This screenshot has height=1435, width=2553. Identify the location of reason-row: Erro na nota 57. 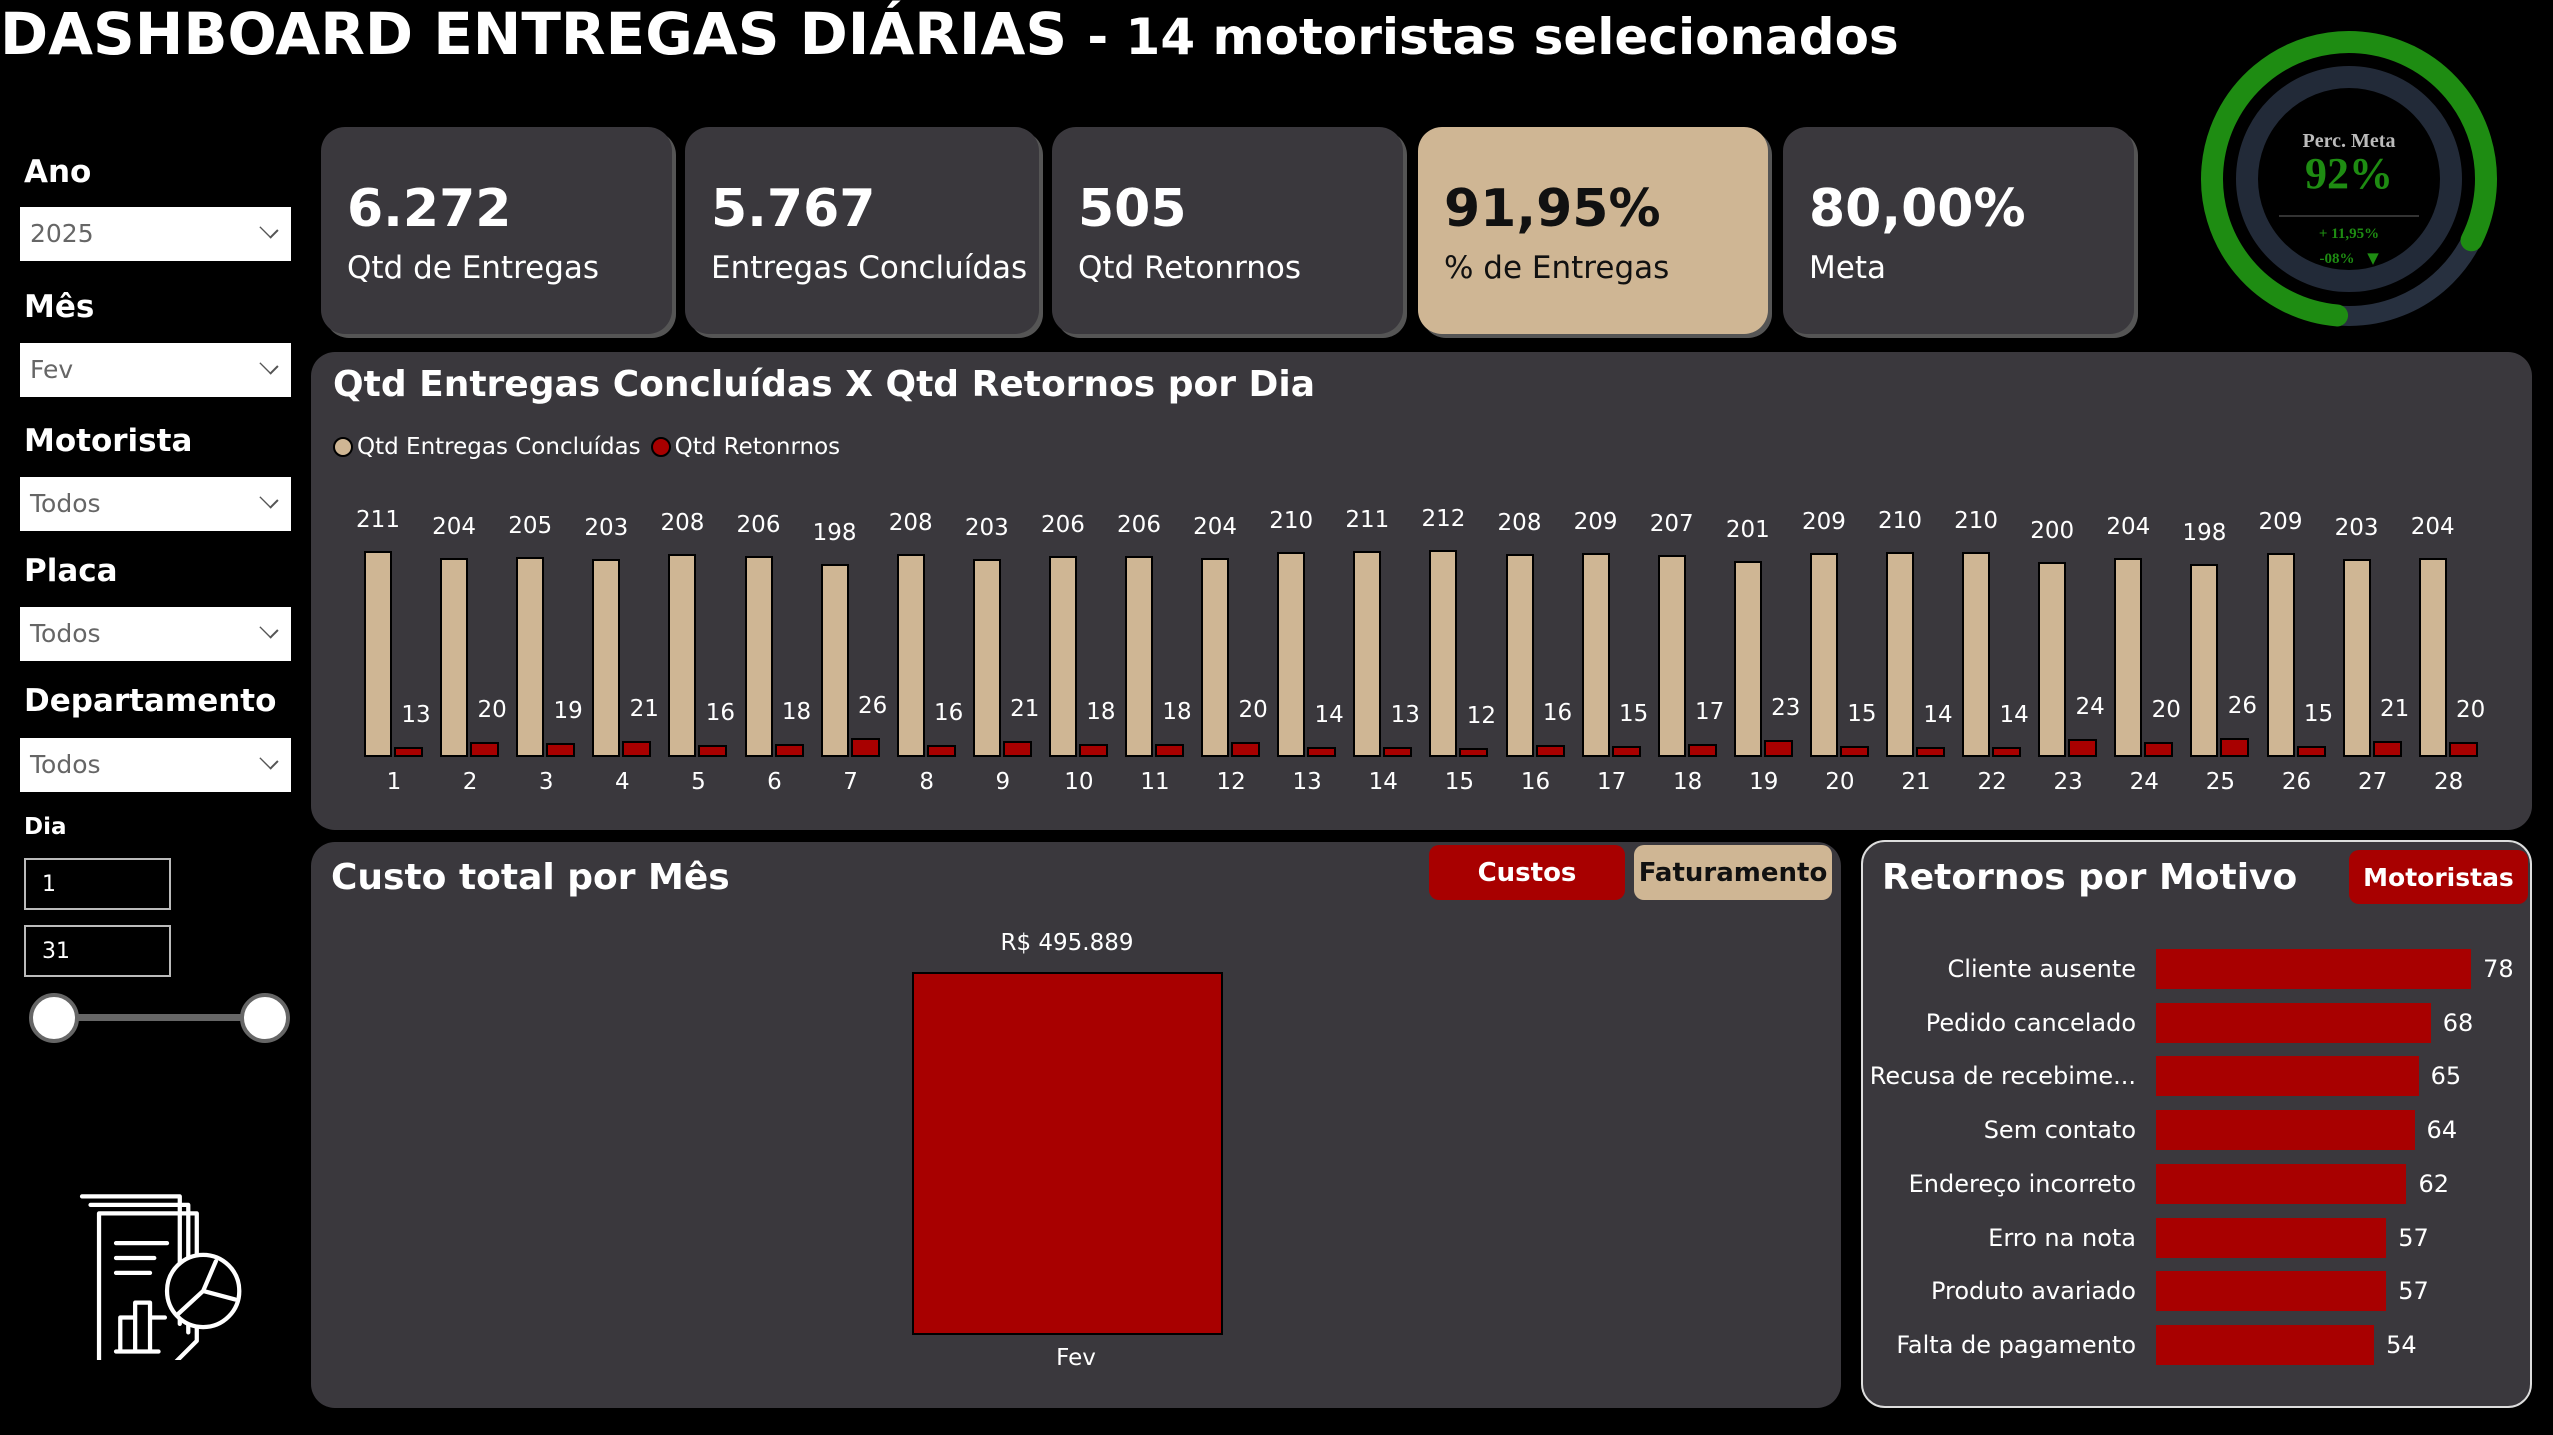
(2200, 1238).